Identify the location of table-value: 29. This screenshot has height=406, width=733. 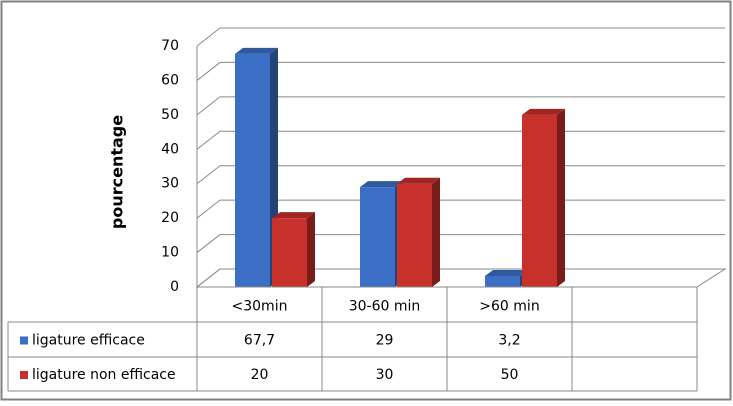
(385, 341).